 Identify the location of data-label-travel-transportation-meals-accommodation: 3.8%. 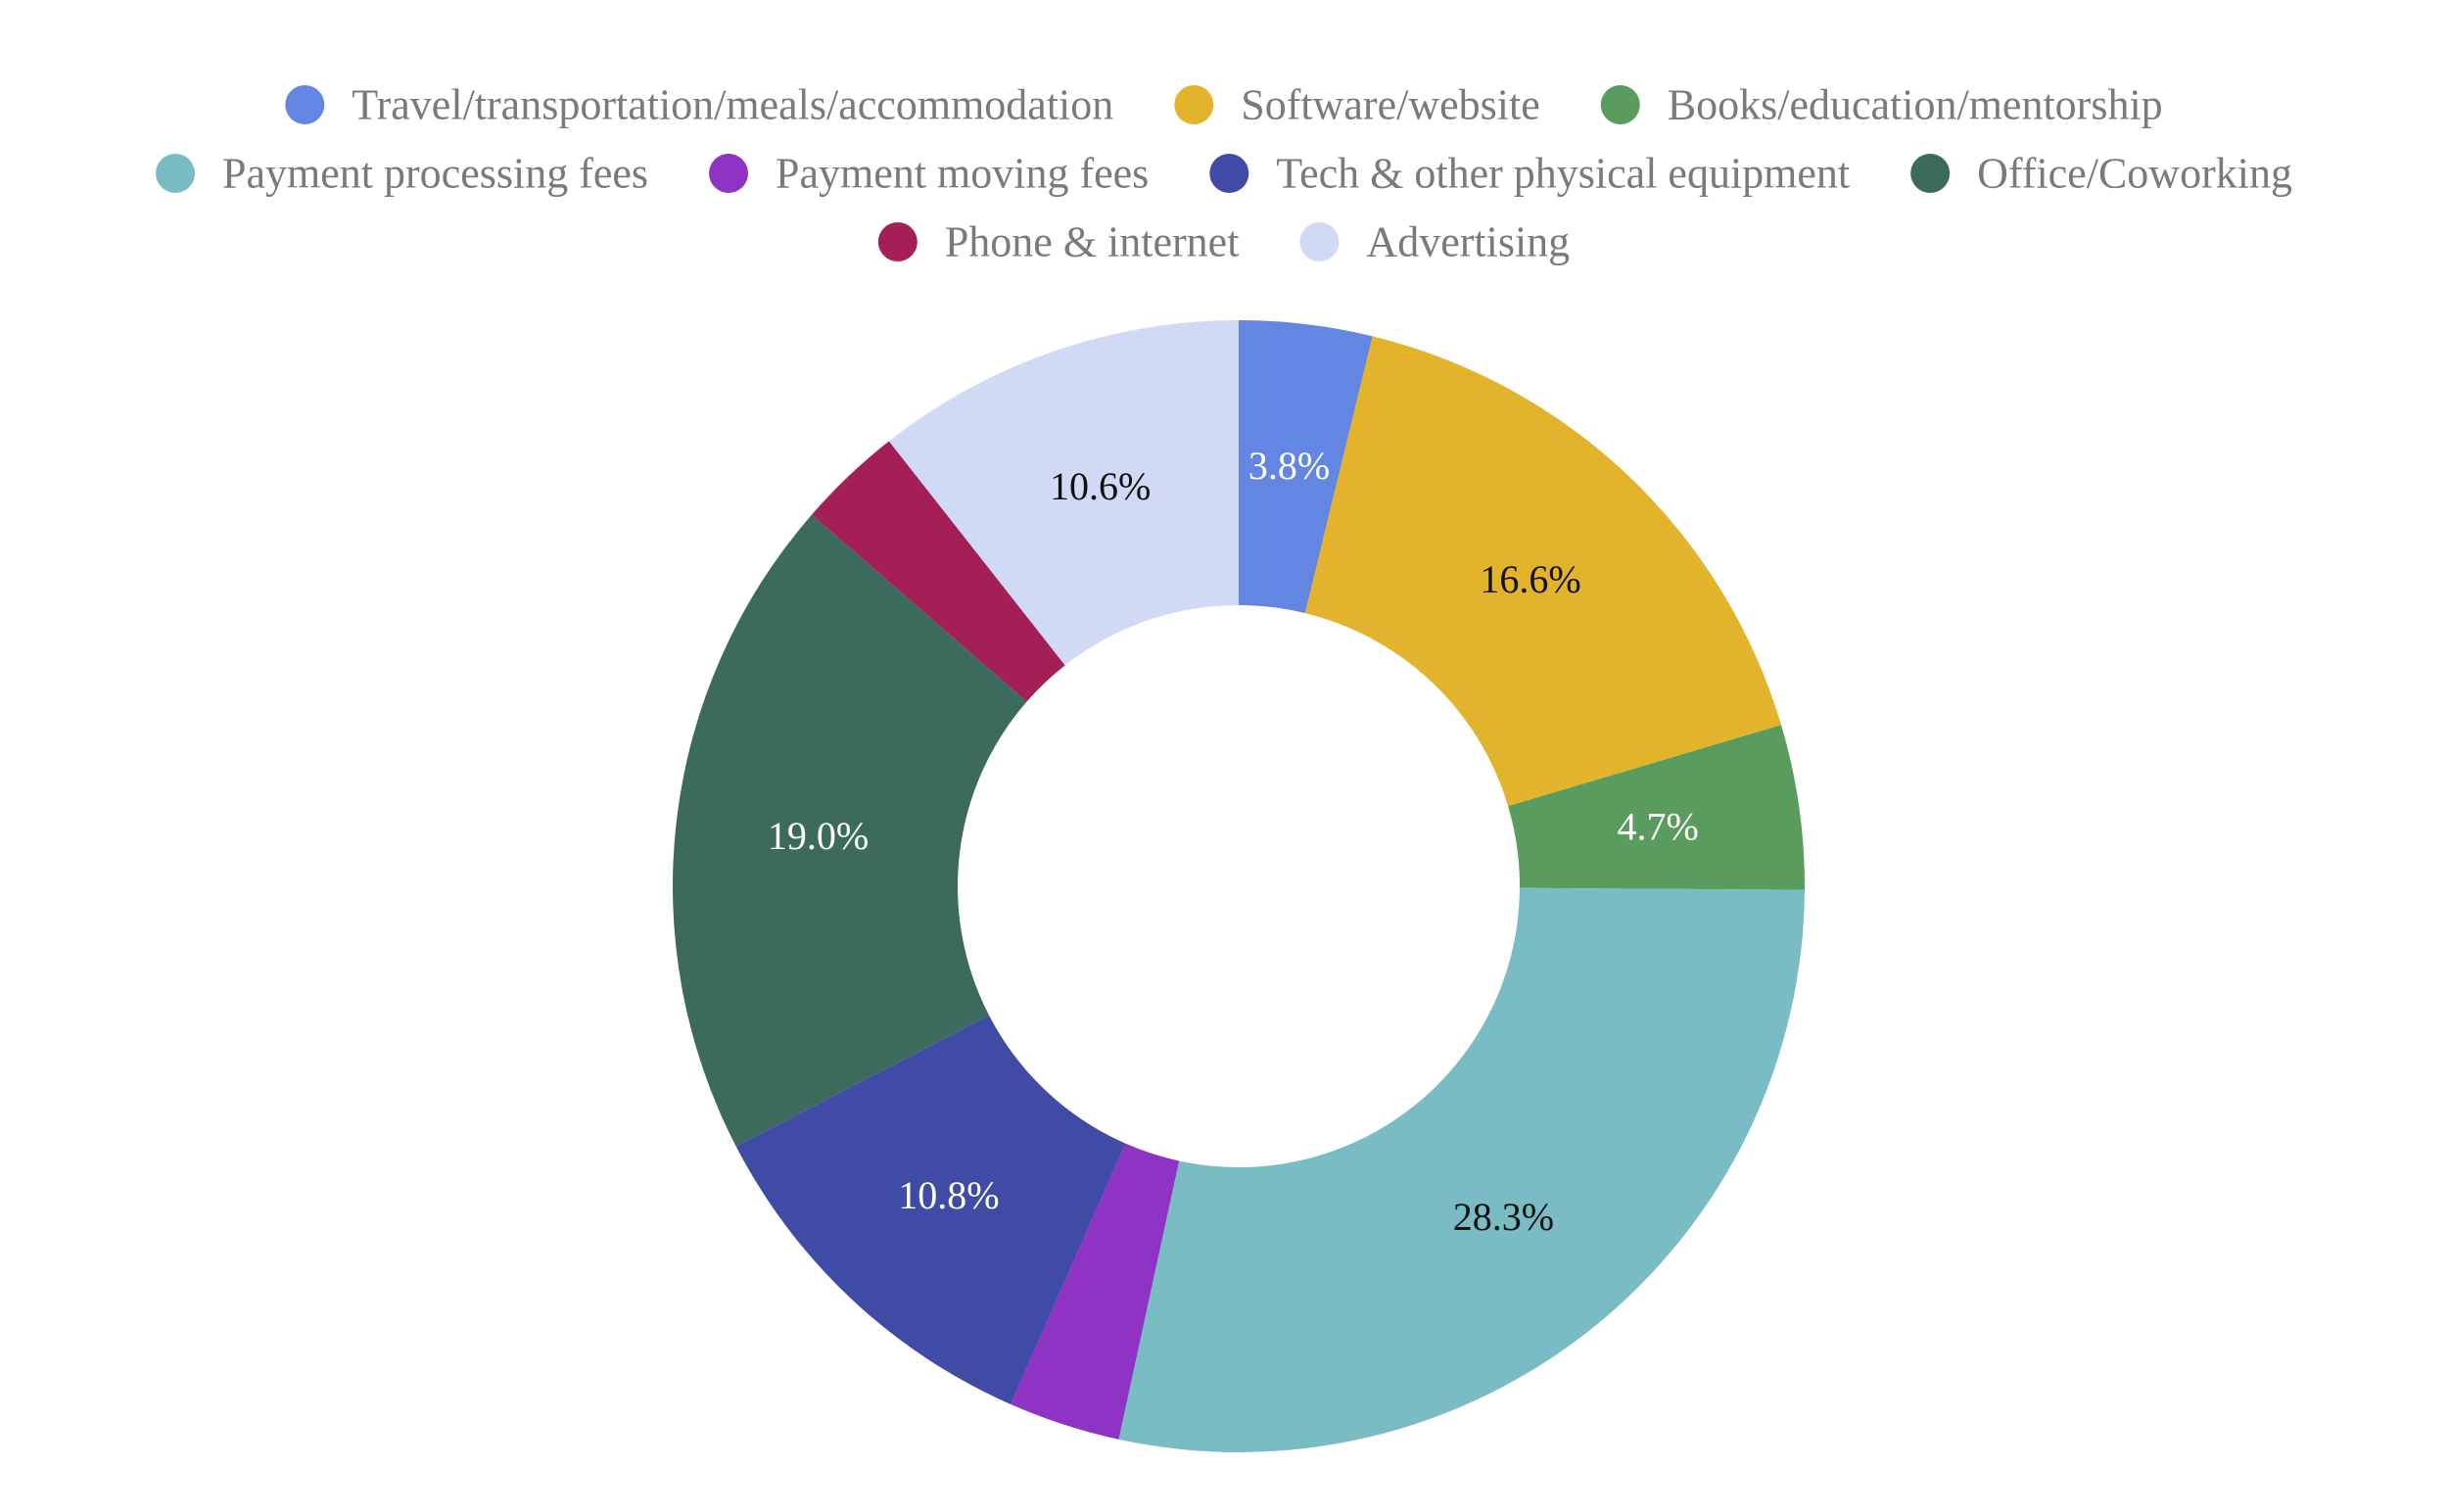
(1289, 466).